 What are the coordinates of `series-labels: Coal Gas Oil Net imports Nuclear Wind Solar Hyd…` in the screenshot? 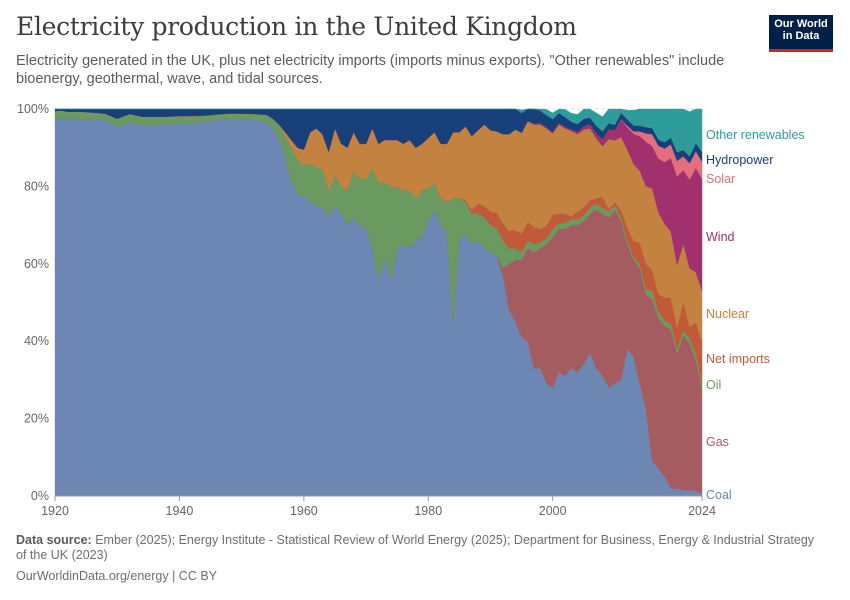 It's located at (755, 315).